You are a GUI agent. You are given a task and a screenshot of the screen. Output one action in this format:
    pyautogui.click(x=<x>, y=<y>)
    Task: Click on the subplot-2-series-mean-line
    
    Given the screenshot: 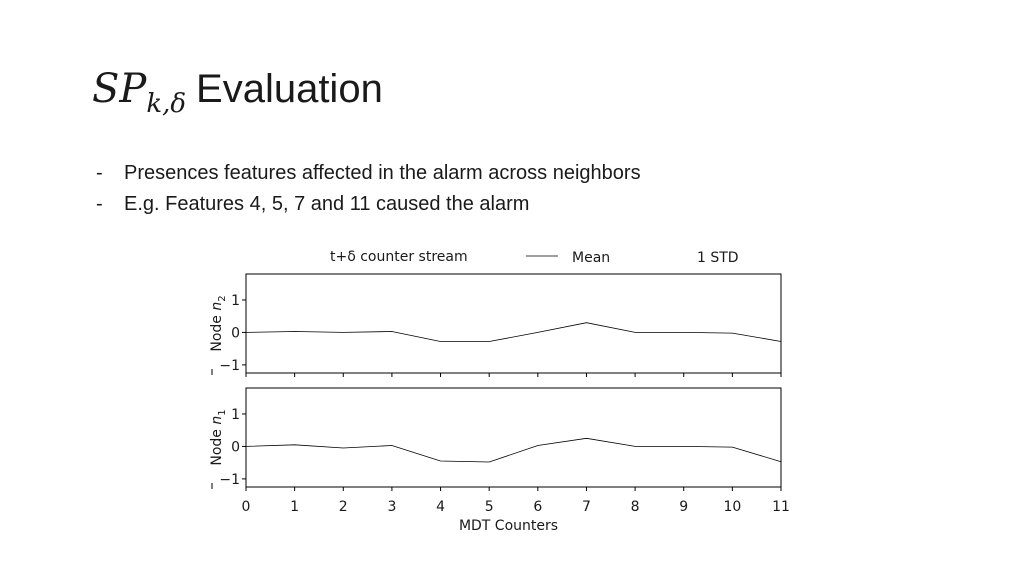 What is the action you would take?
    pyautogui.click(x=513, y=450)
    